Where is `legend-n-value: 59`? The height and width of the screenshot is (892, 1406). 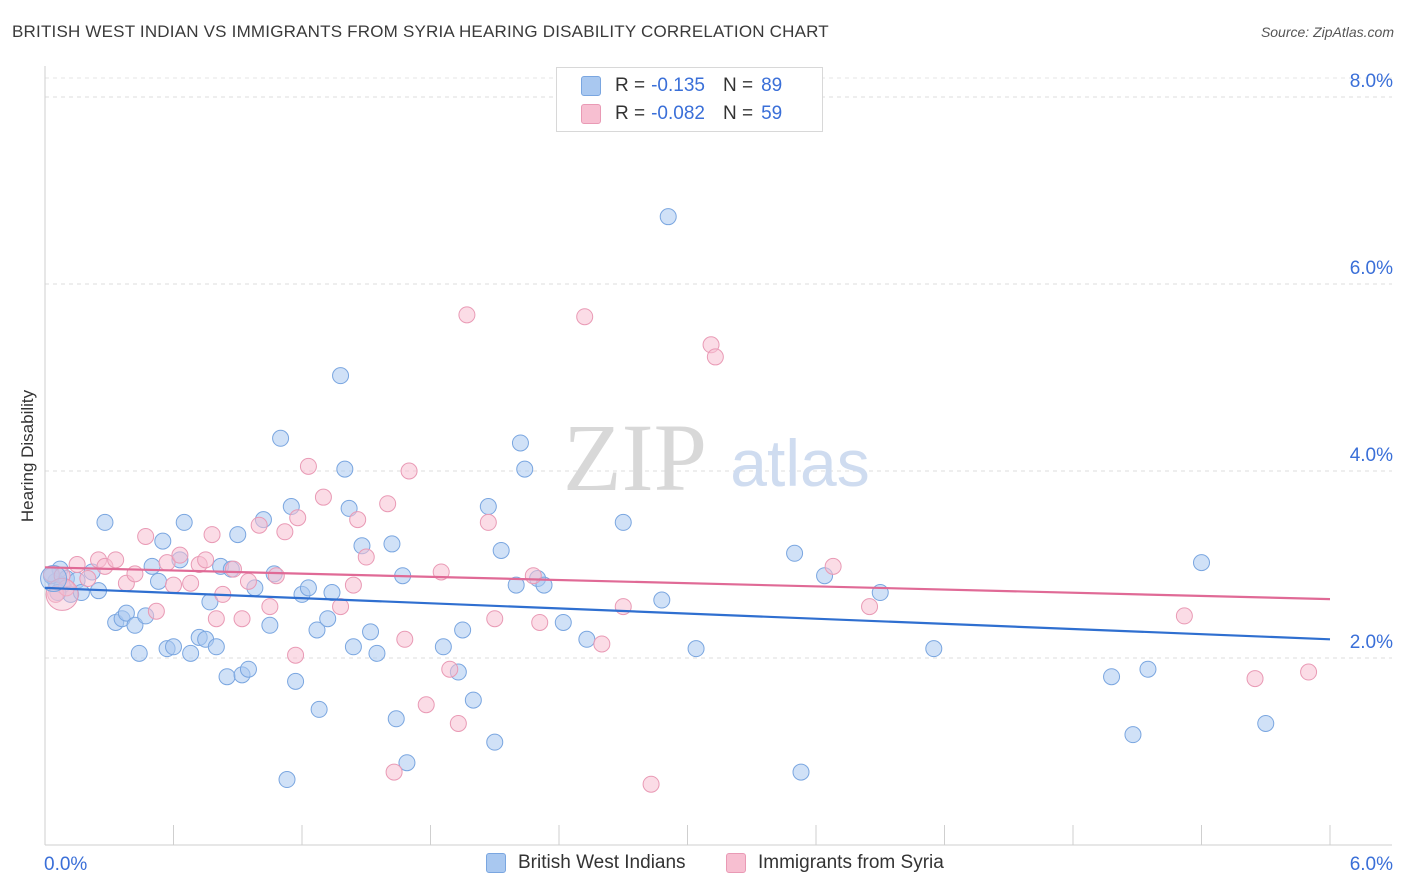
legend-n-value: 59 is located at coordinates (772, 113).